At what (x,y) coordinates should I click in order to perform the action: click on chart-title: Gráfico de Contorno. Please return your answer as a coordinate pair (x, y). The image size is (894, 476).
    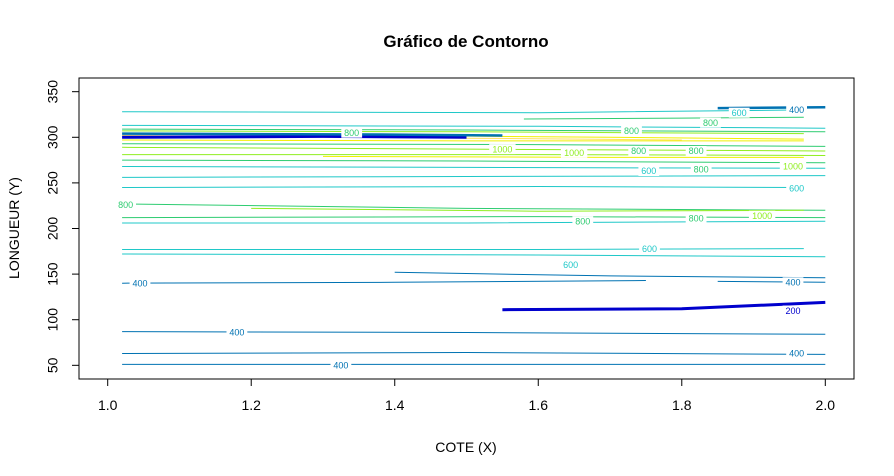
    Looking at the image, I should click on (465, 41).